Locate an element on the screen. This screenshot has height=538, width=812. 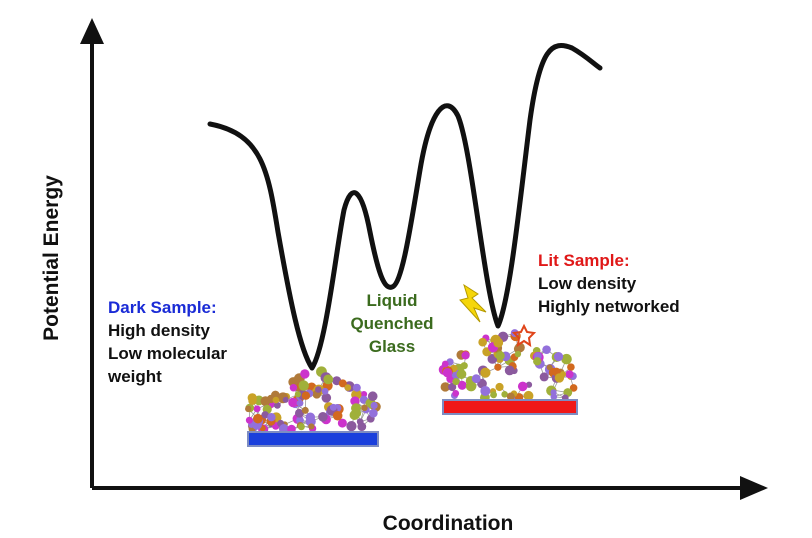
lightning-icon is located at coordinates (473, 303).